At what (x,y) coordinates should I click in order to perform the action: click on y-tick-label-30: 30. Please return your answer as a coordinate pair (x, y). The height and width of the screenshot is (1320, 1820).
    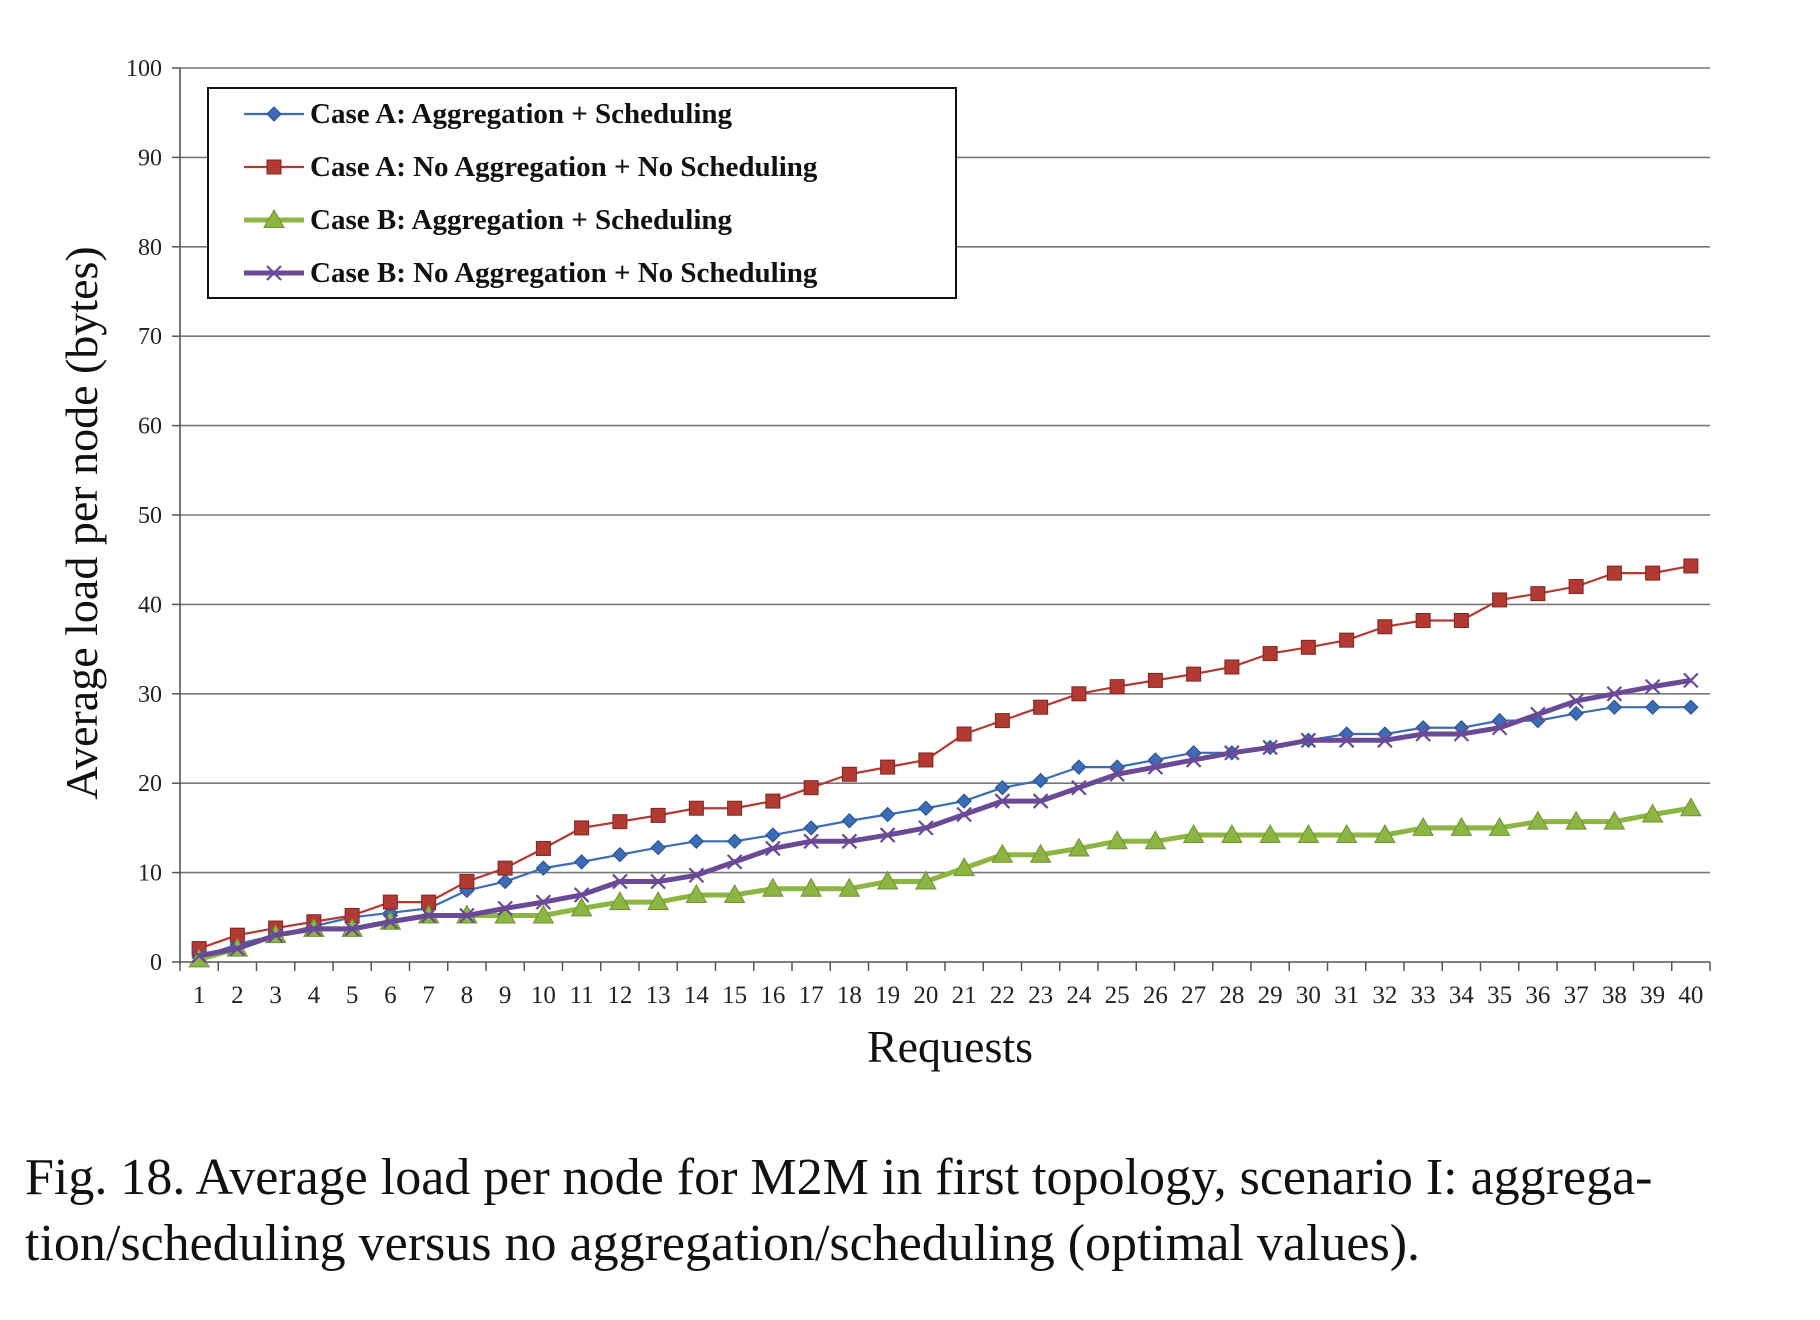
    Looking at the image, I should click on (150, 695).